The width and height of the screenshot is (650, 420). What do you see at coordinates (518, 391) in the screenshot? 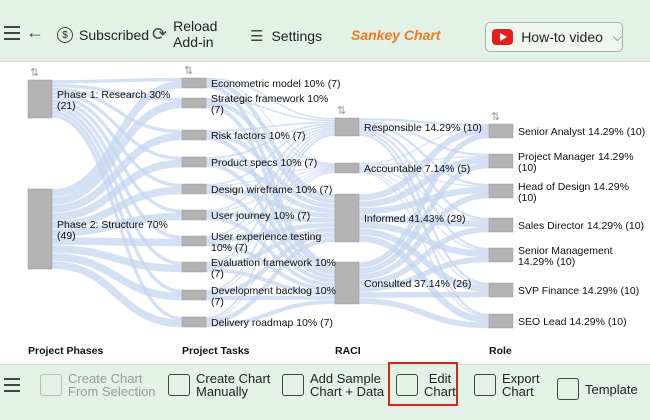
I see `export-line2: Chart` at bounding box center [518, 391].